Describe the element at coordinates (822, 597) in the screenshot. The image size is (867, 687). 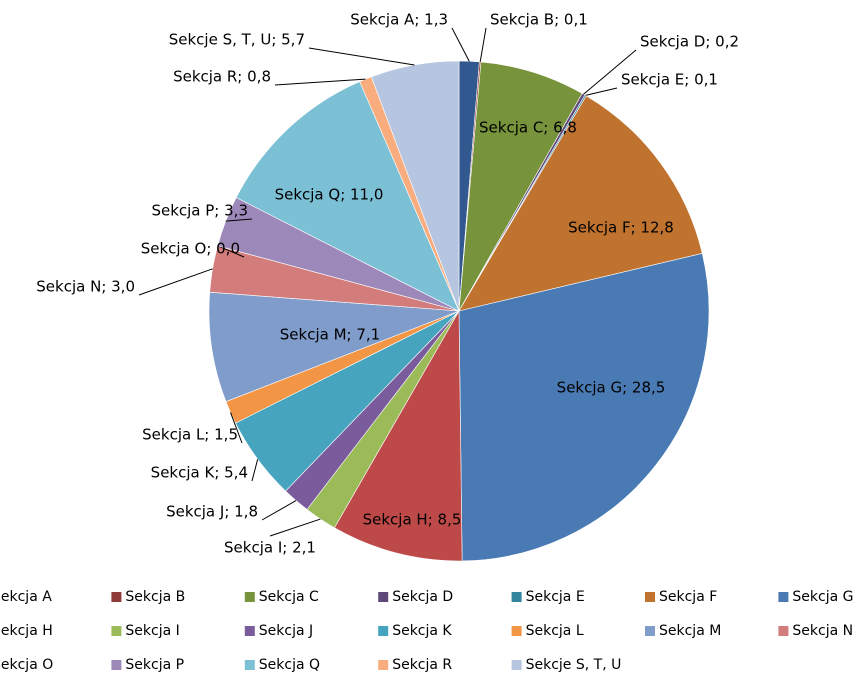
I see `legend-label: Sekcja G` at that location.